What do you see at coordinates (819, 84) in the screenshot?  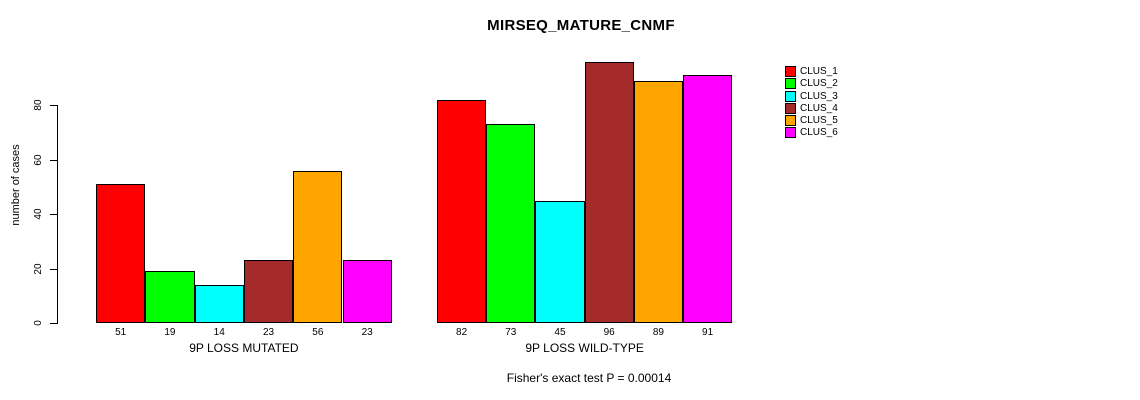 I see `legend-label: CLUS_2` at bounding box center [819, 84].